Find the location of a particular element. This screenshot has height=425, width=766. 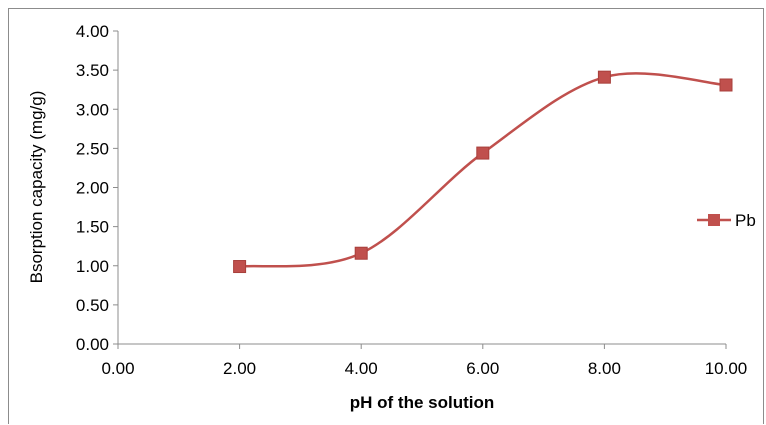

y-axis-label: Bsorption capacity (mg/g) is located at coordinates (36, 187).